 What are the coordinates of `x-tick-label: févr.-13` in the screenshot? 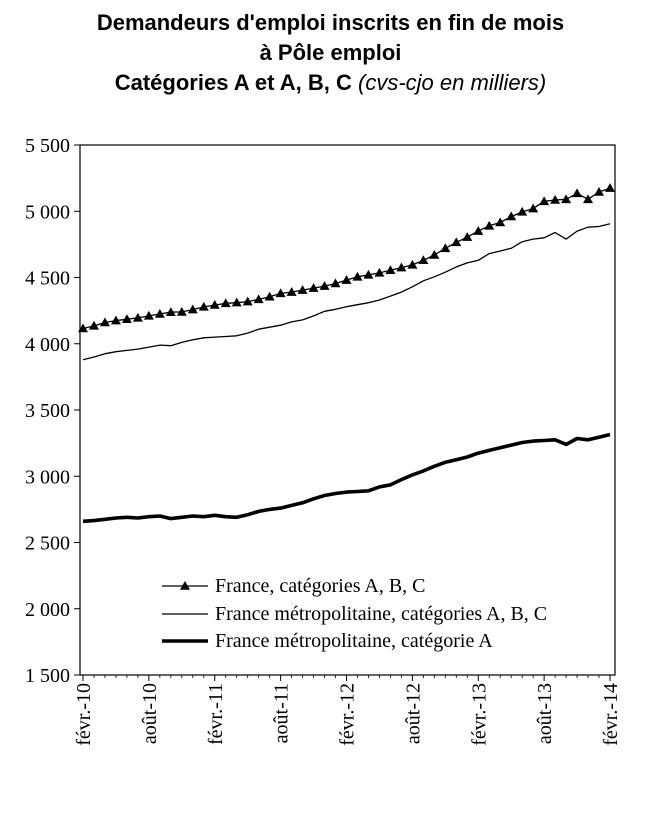 It's located at (479, 714).